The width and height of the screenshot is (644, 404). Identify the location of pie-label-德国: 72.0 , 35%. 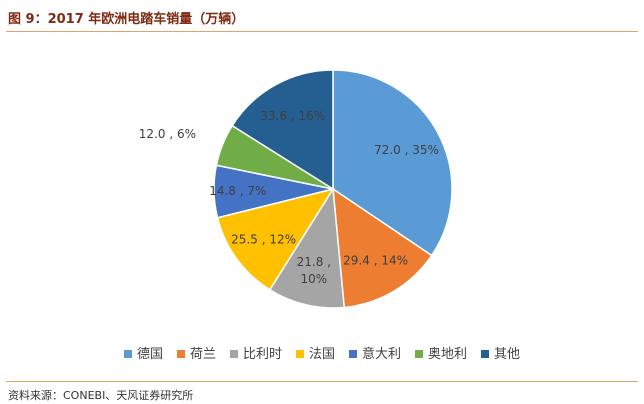
(406, 150).